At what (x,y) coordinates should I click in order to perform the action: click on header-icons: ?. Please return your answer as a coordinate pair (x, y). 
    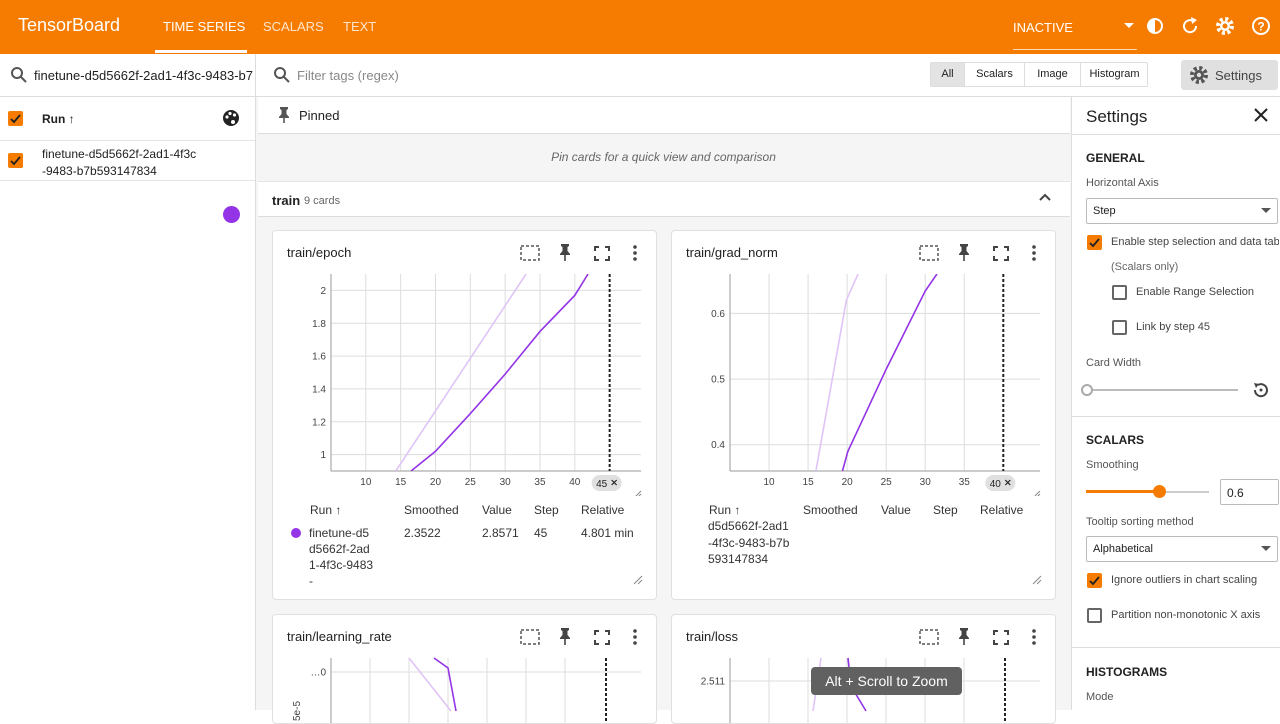
    Looking at the image, I should click on (1197, 26).